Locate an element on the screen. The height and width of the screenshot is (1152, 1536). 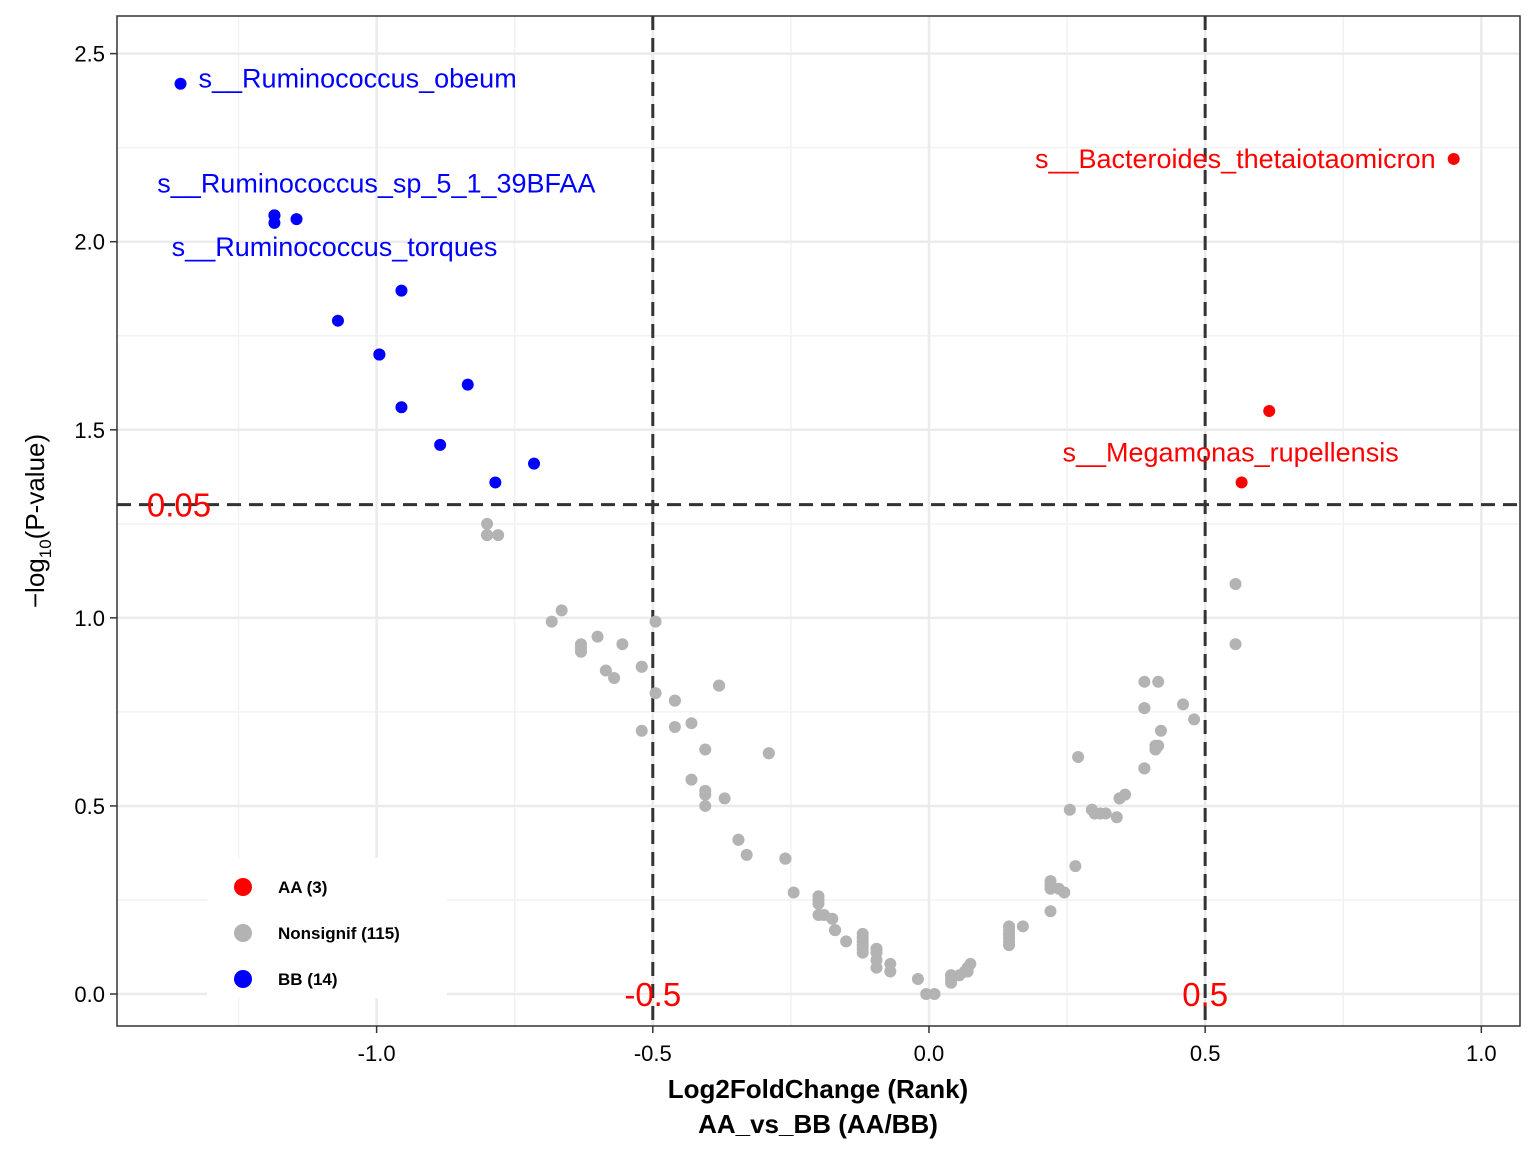
y-axis-title-subscript: 10 is located at coordinates (45, 548).